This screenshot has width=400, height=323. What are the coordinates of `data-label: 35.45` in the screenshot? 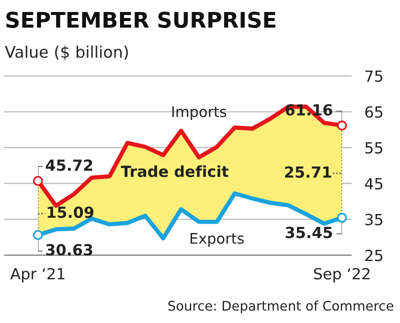 It's located at (309, 232).